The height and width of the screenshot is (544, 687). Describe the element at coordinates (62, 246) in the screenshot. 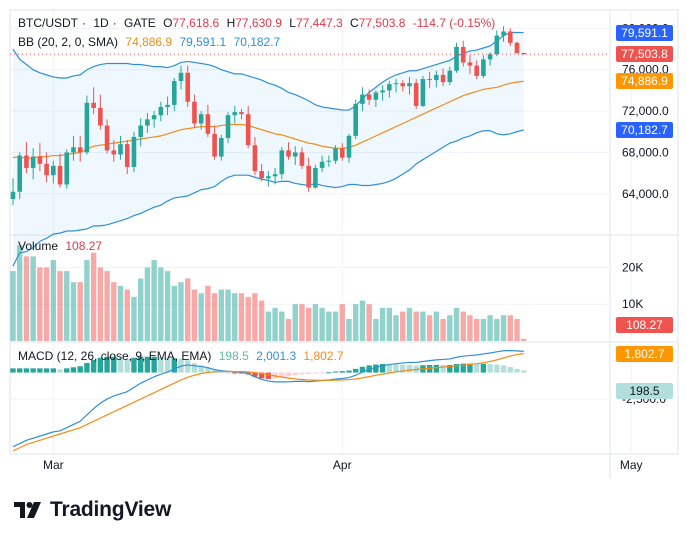

I see `volume-legend: Volume 108.27` at that location.